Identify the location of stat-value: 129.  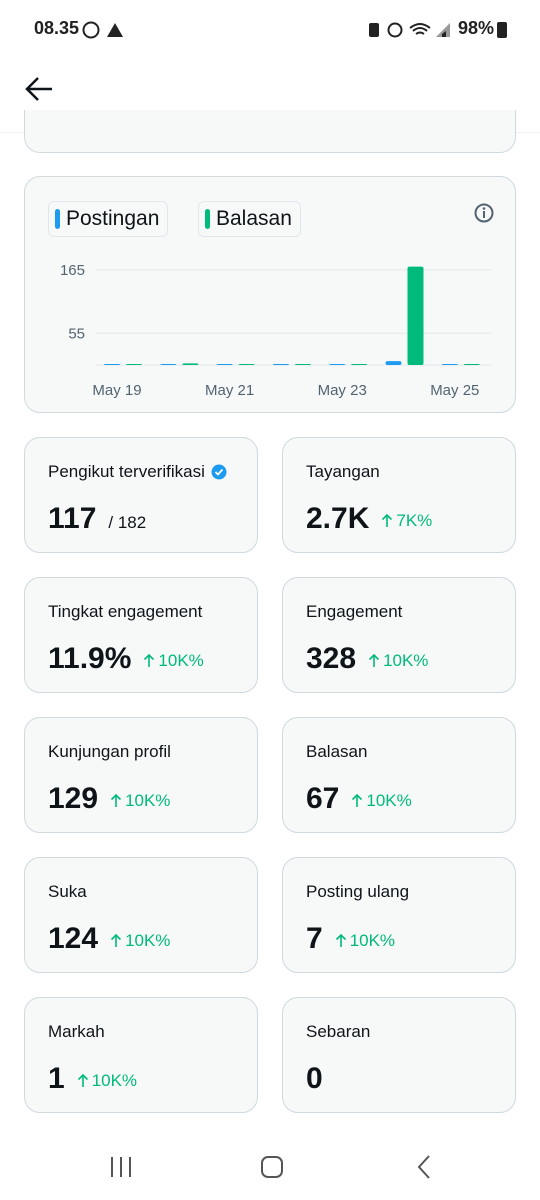
(73, 798).